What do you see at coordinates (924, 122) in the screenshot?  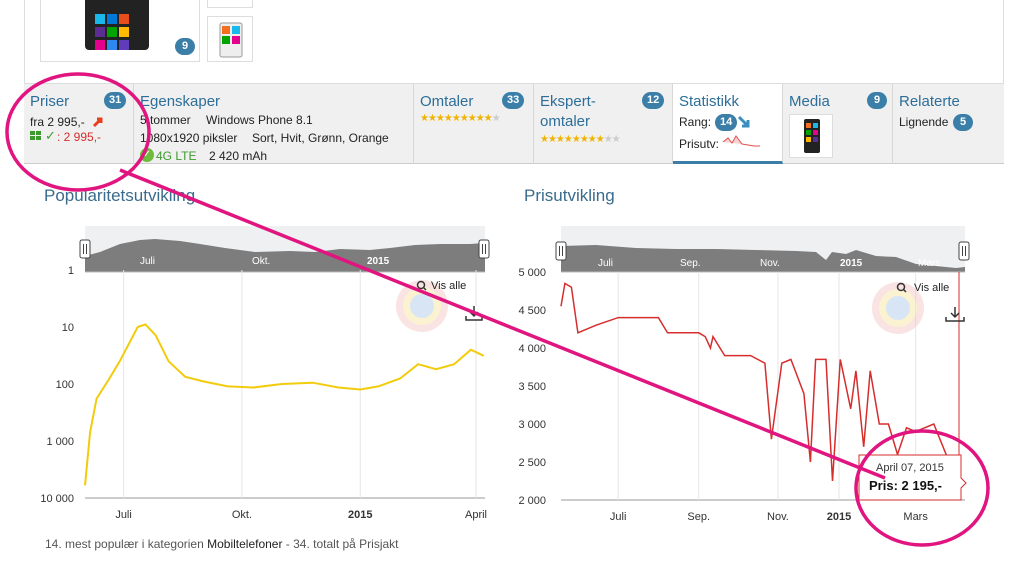 I see `similar-label: Lignende` at bounding box center [924, 122].